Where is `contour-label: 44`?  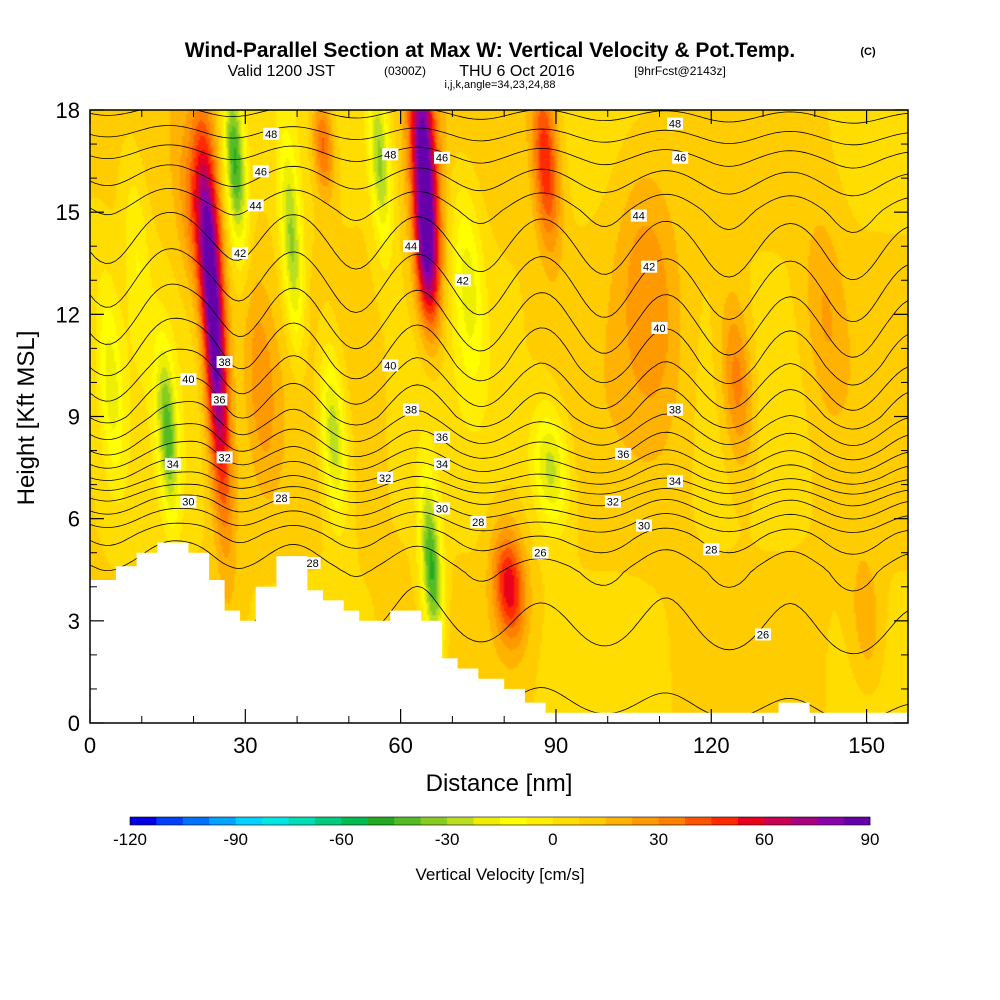
contour-label: 44 is located at coordinates (638, 216).